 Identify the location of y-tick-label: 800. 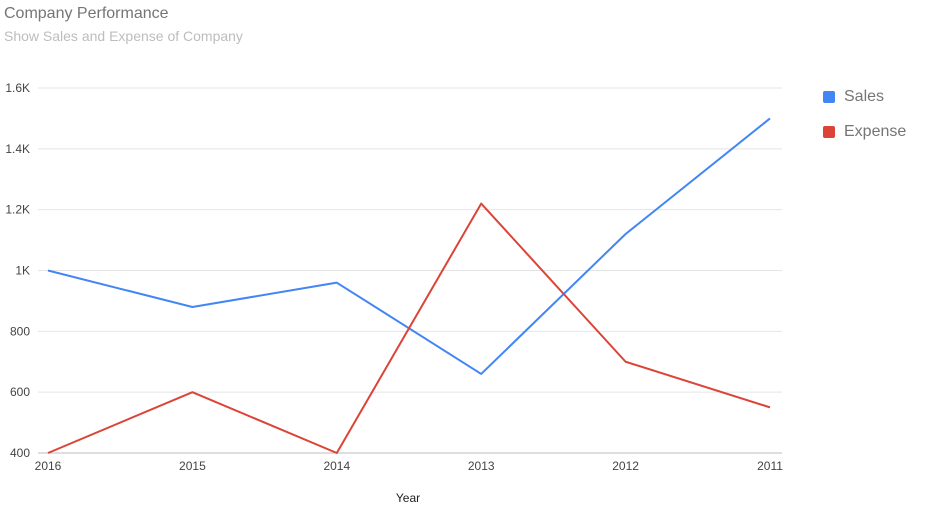
(20, 331).